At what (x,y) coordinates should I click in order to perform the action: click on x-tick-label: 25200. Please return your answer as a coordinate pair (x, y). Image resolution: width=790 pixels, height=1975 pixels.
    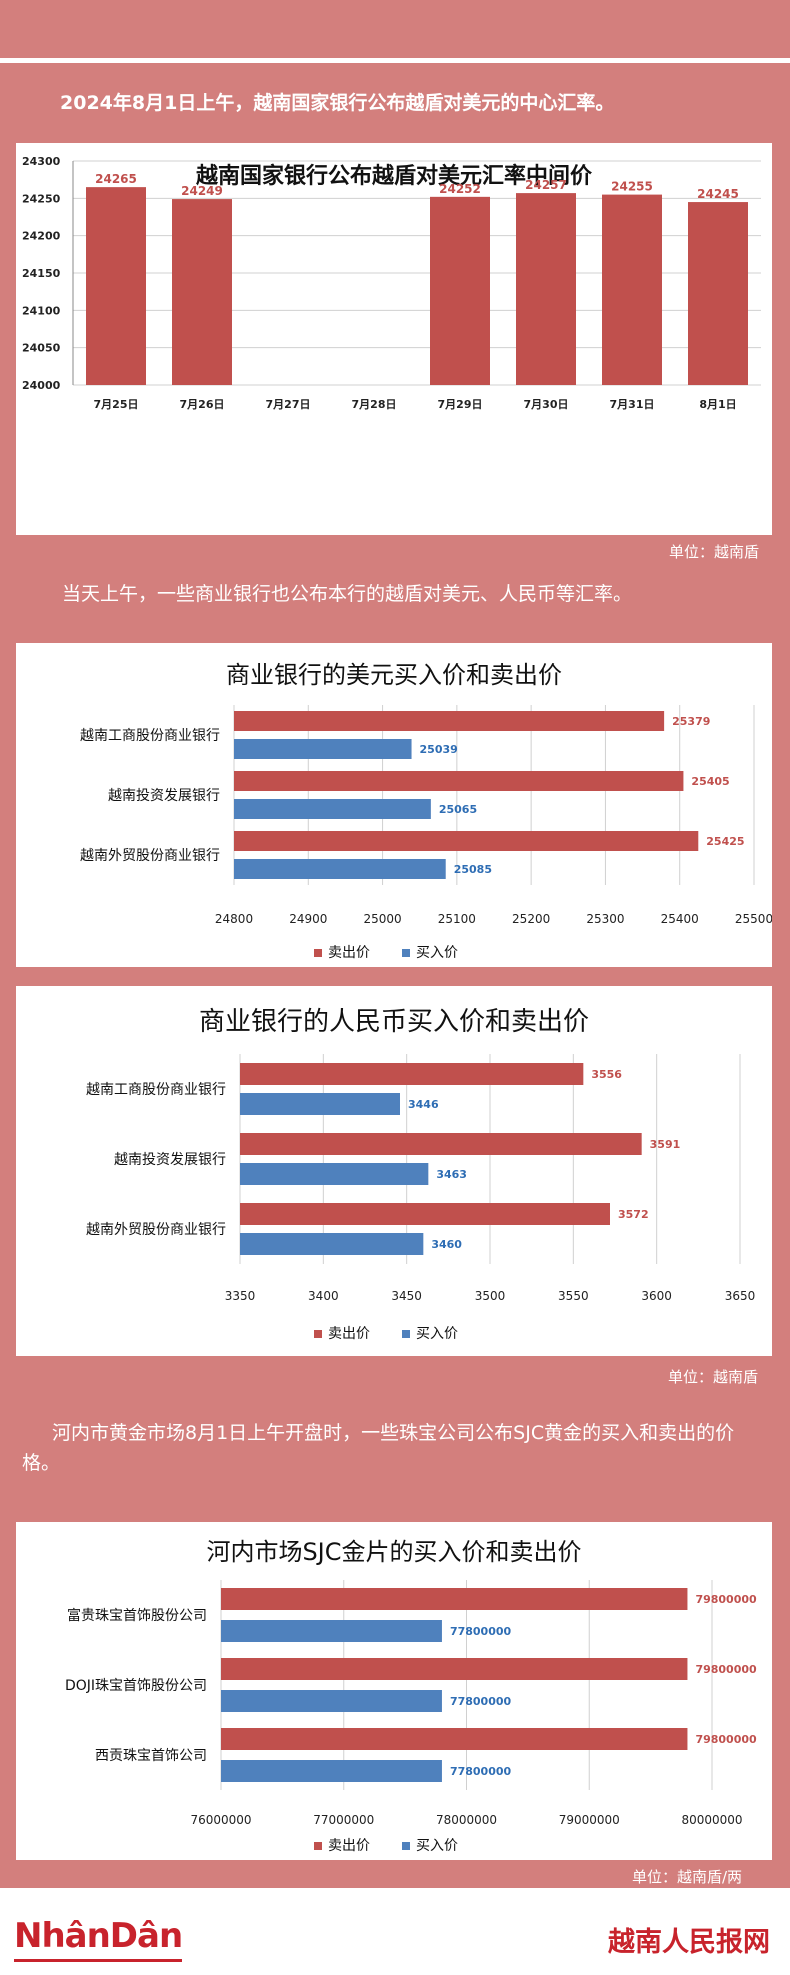
    Looking at the image, I should click on (531, 919).